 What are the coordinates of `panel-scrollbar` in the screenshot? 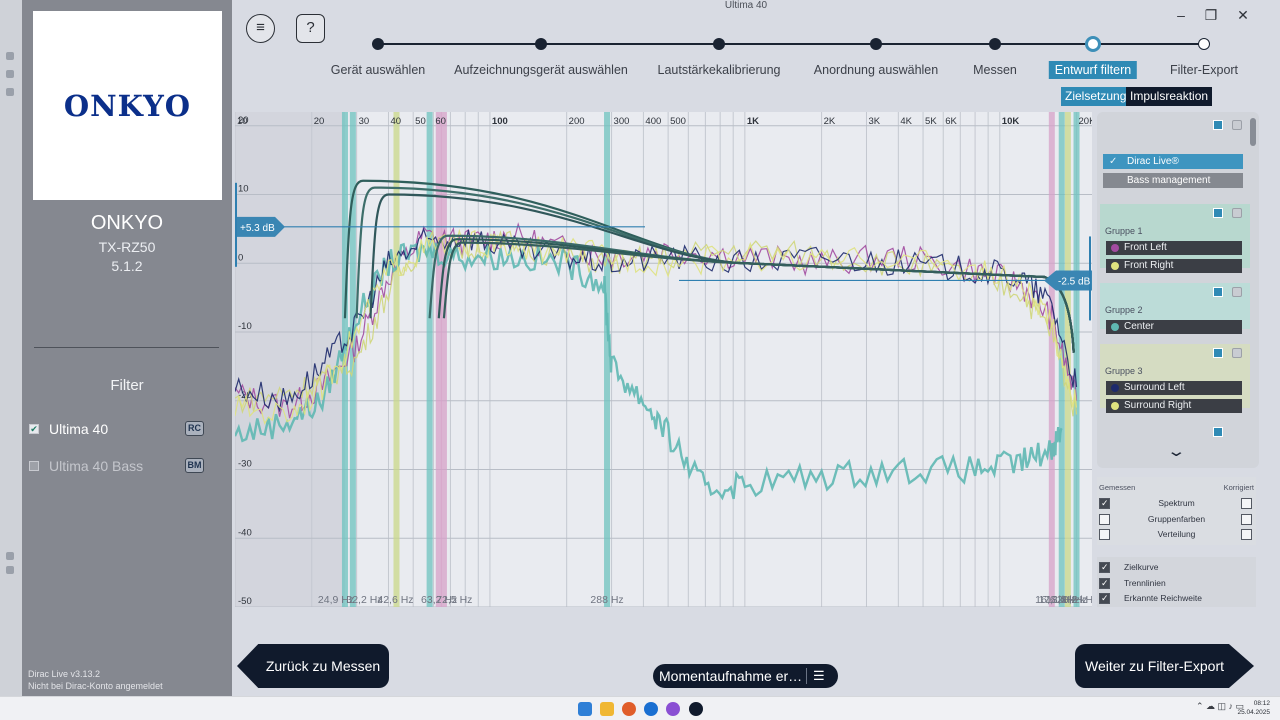 It's located at (1253, 132).